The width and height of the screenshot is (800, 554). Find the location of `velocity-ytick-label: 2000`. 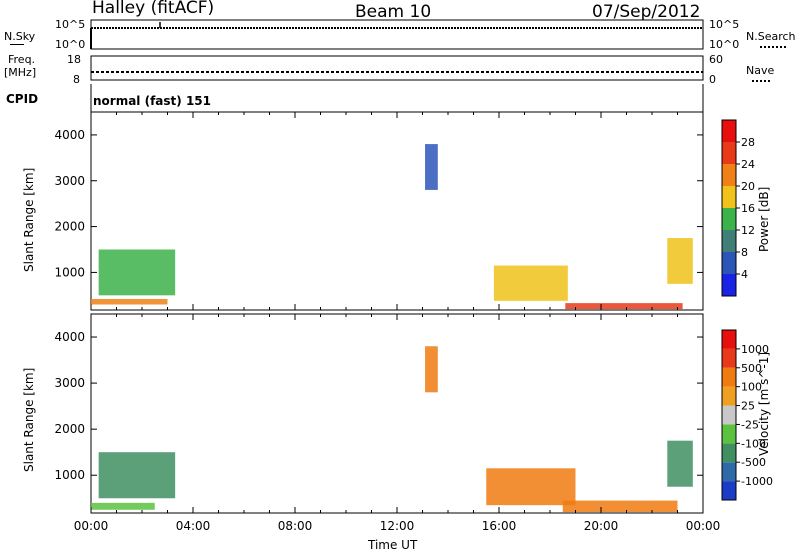

velocity-ytick-label: 2000 is located at coordinates (69, 429).